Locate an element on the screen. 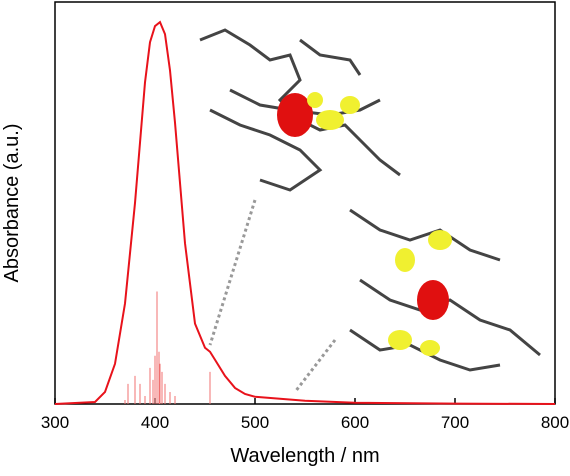  y-axis-label: Absorbance (a.u.) is located at coordinates (12, 203).